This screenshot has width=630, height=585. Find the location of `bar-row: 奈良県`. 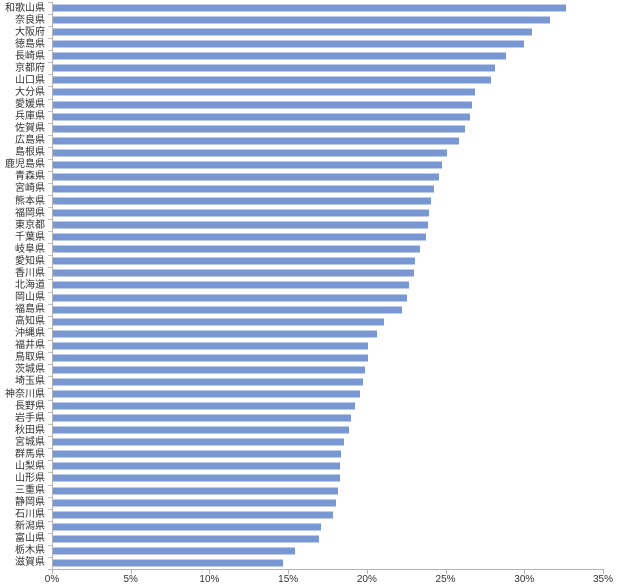

bar-row: 奈良県 is located at coordinates (302, 20).